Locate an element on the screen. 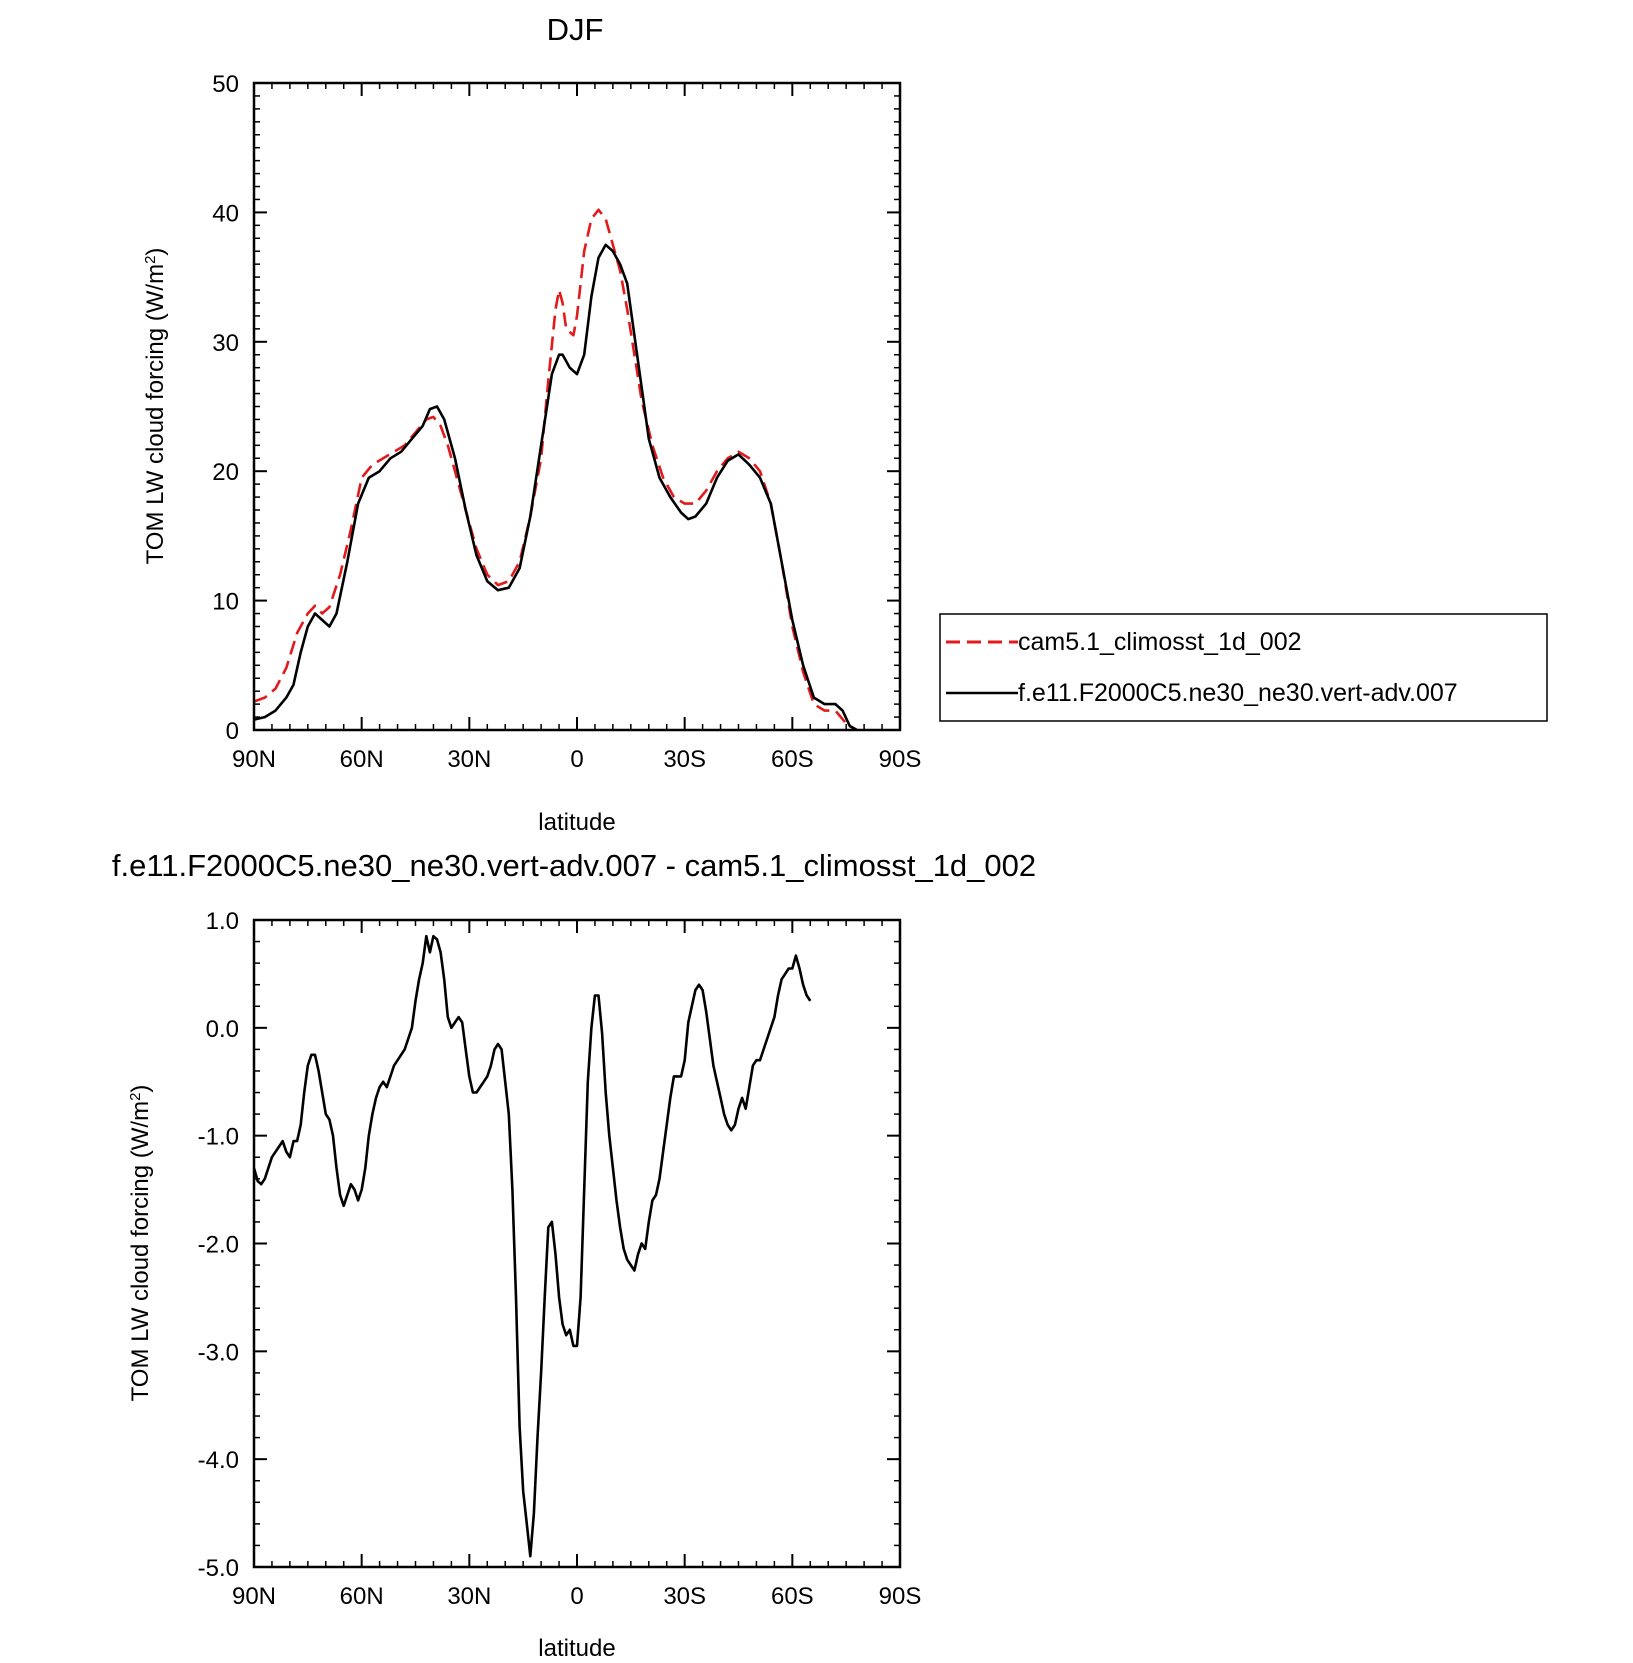 The width and height of the screenshot is (1633, 1663). y-tick-label: 0.0 is located at coordinates (222, 1029).